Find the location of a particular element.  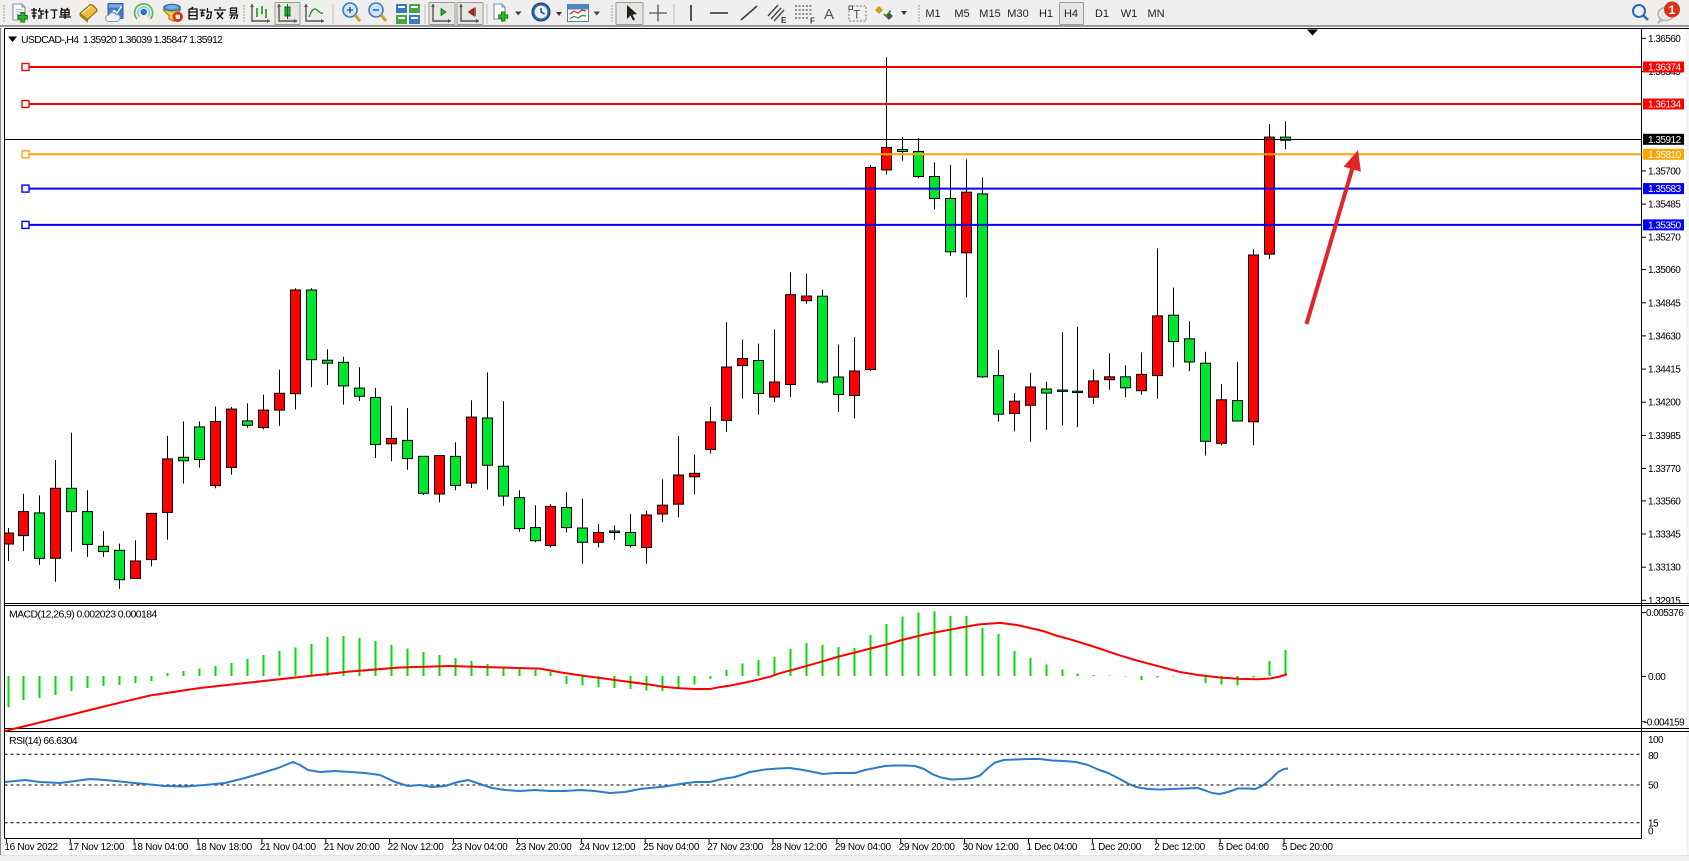

svg-text: 1 Dec 20:00 is located at coordinates (1115, 847).